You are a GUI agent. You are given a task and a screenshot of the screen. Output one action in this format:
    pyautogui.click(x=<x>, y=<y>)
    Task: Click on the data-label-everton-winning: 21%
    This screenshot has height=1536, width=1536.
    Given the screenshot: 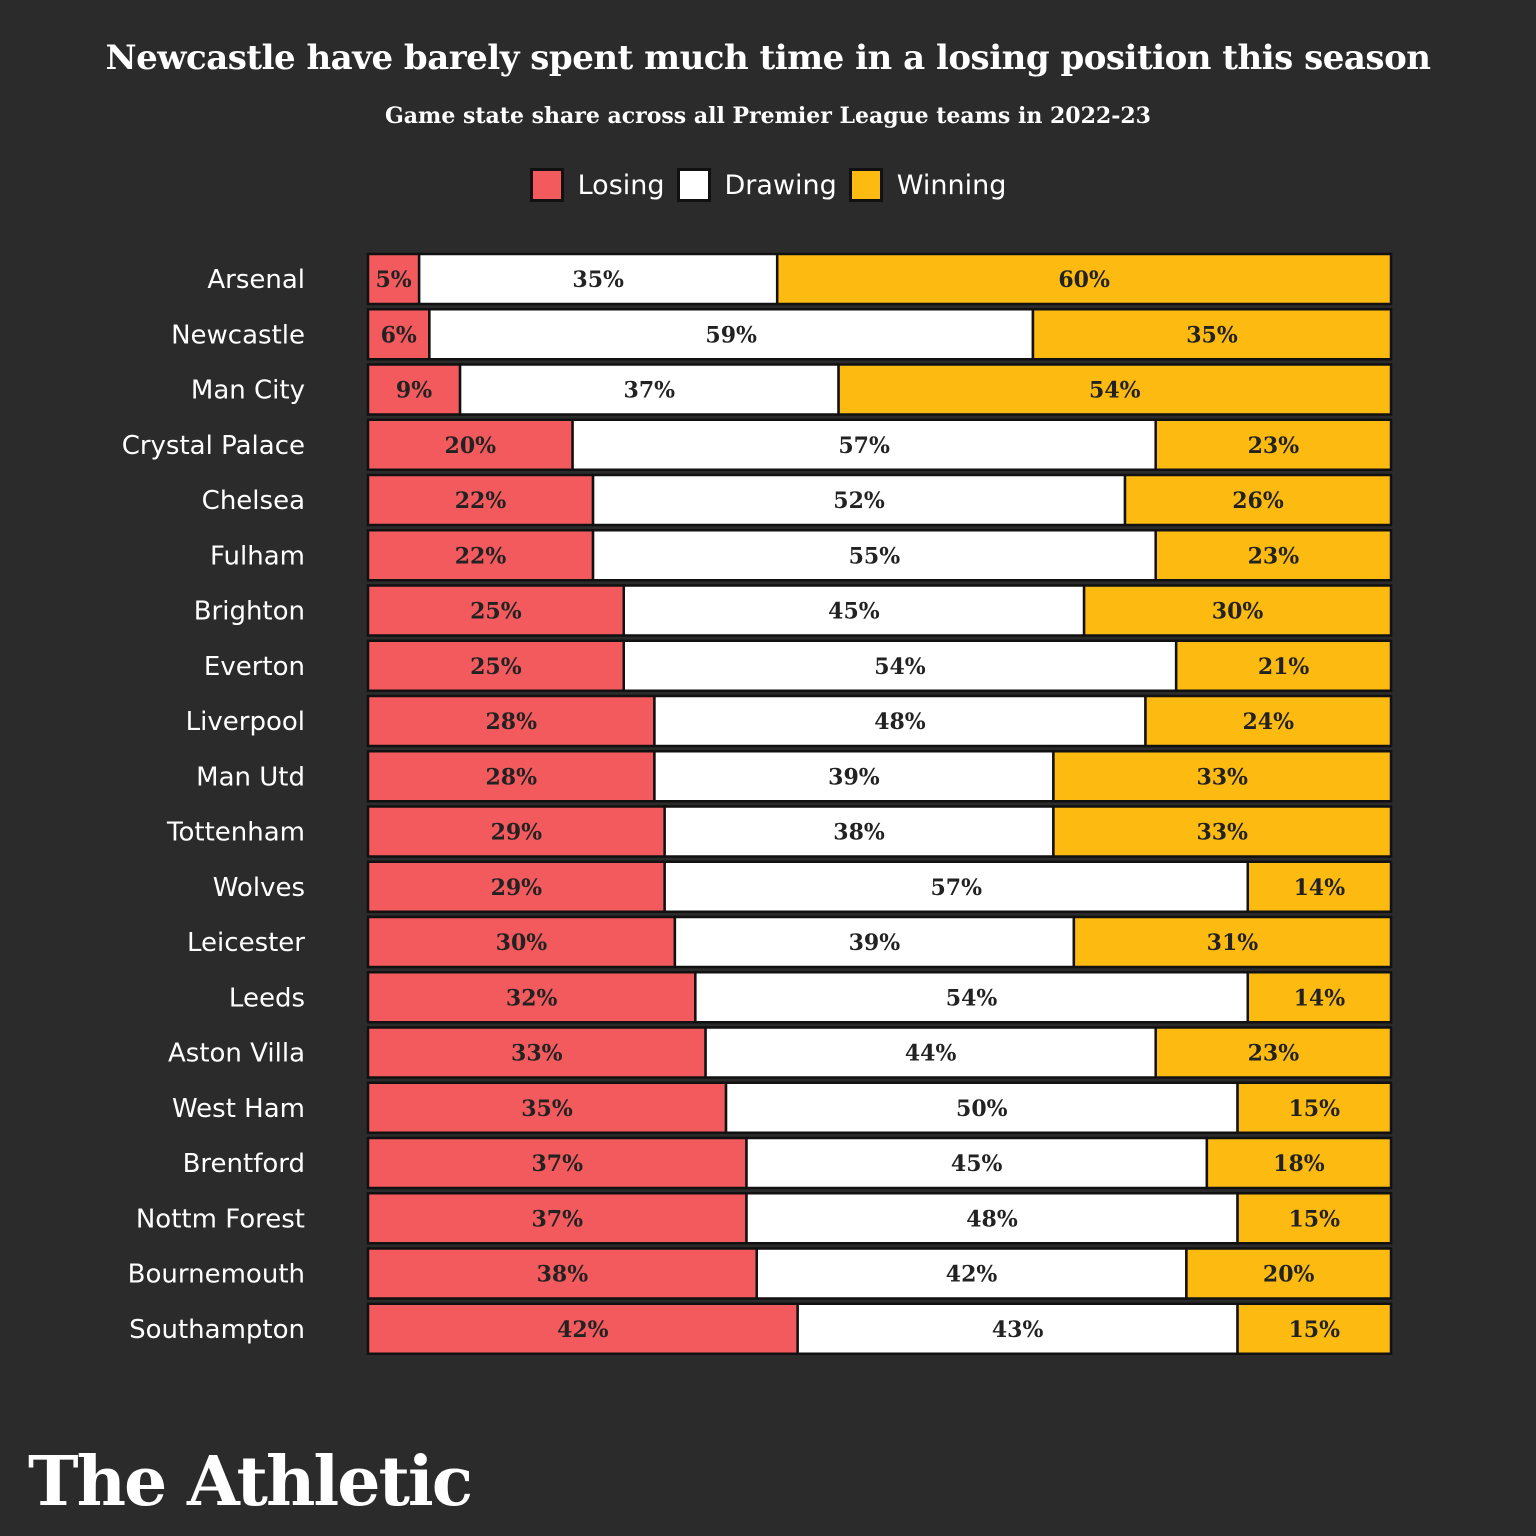 What is the action you would take?
    pyautogui.click(x=1284, y=667)
    